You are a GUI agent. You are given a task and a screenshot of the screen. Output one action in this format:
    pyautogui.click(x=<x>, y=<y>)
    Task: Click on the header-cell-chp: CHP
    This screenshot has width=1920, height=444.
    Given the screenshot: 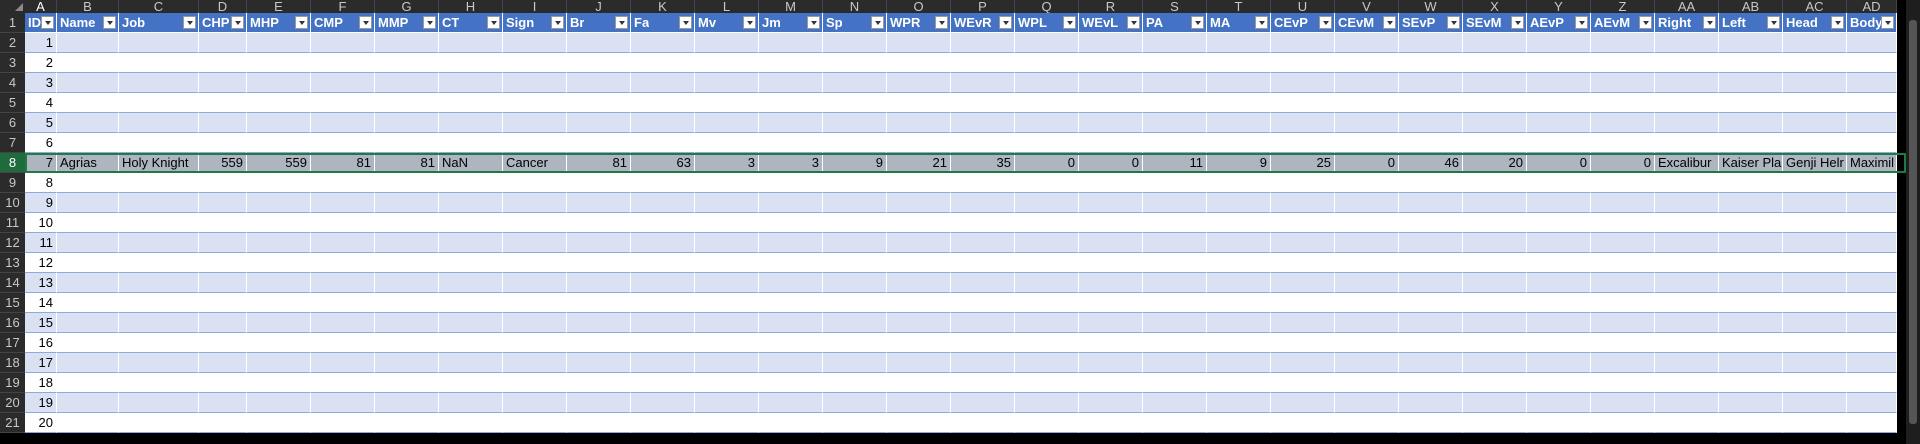 What is the action you would take?
    pyautogui.click(x=223, y=23)
    